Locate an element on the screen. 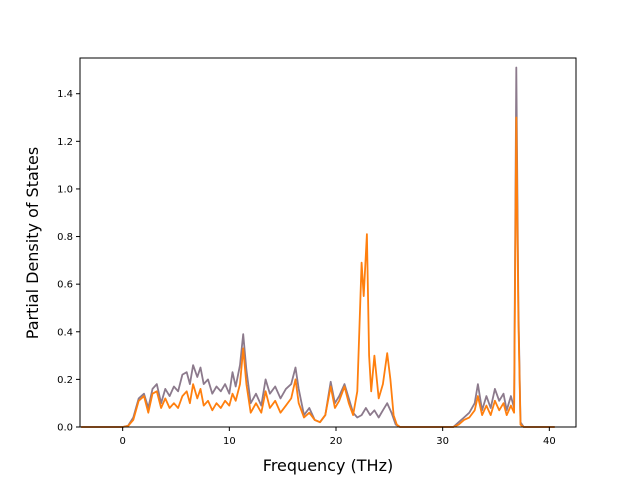  y-tick-label-2: 0.4 is located at coordinates (65, 332).